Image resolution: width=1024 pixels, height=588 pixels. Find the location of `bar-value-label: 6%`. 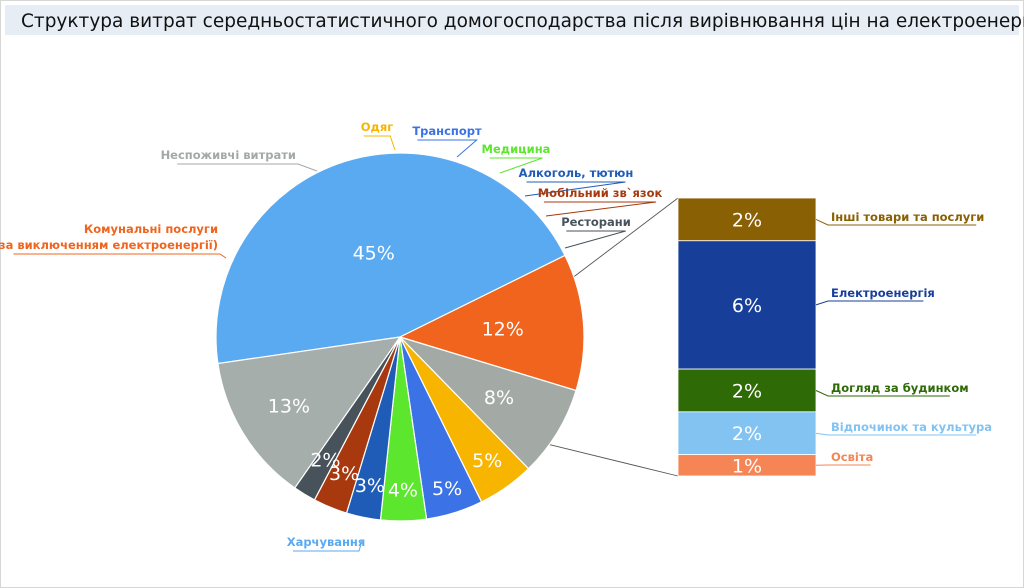

bar-value-label: 6% is located at coordinates (747, 306).